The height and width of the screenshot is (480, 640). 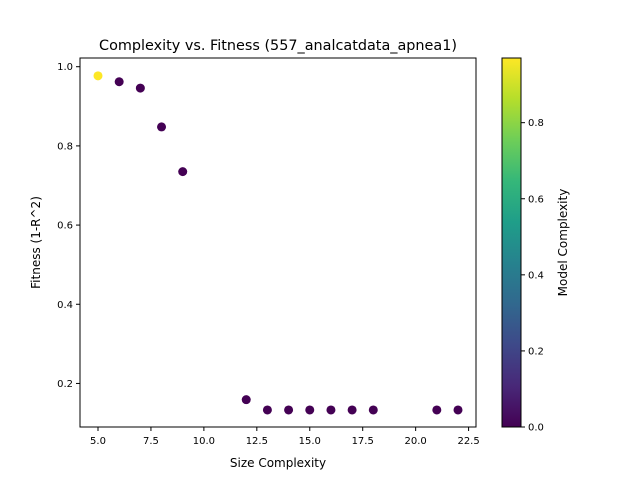 I want to click on y-tick-label: 0.8, so click(x=65, y=146).